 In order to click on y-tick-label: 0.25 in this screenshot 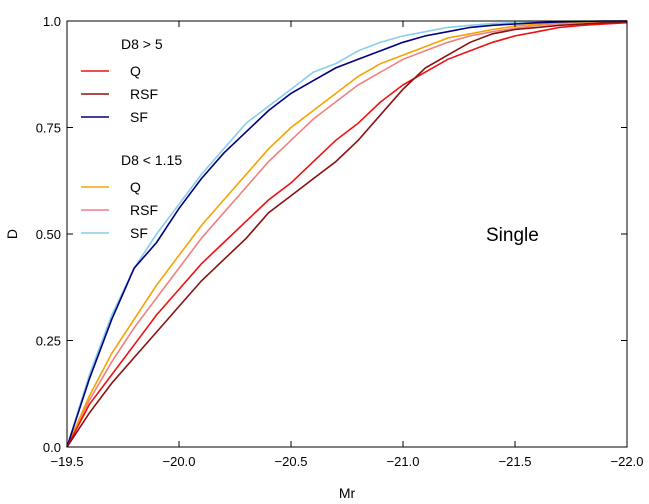, I will do `click(48, 341)`.